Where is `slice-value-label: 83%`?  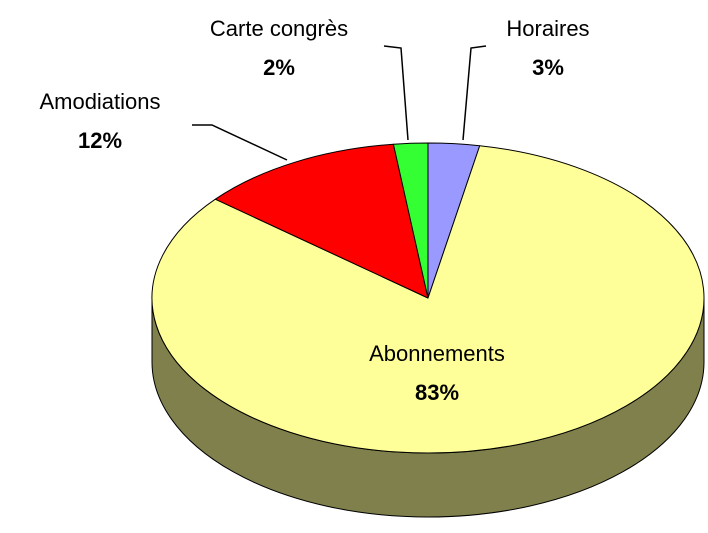
slice-value-label: 83% is located at coordinates (437, 392).